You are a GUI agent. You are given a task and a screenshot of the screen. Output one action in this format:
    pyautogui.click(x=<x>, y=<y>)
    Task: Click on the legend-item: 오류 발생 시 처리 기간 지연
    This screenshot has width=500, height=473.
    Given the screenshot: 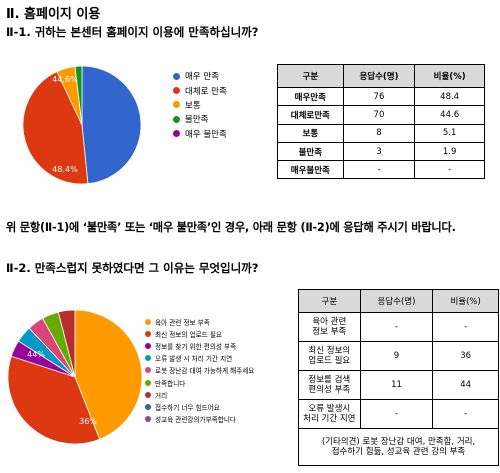 What is the action you would take?
    pyautogui.click(x=199, y=358)
    